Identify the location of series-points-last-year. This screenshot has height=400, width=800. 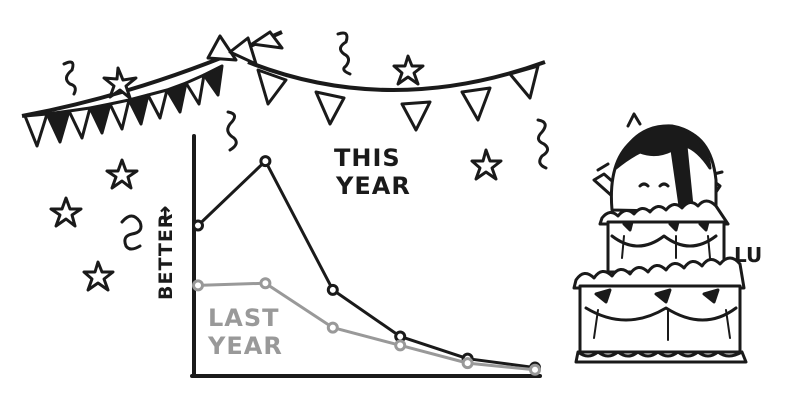
(366, 326).